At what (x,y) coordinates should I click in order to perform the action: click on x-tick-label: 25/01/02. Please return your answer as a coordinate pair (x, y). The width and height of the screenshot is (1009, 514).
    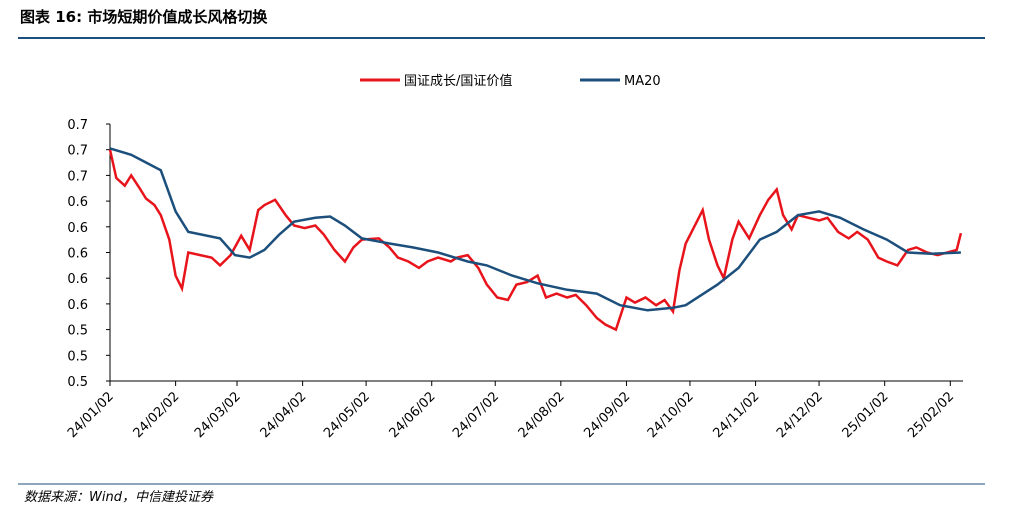
    Looking at the image, I should click on (866, 415).